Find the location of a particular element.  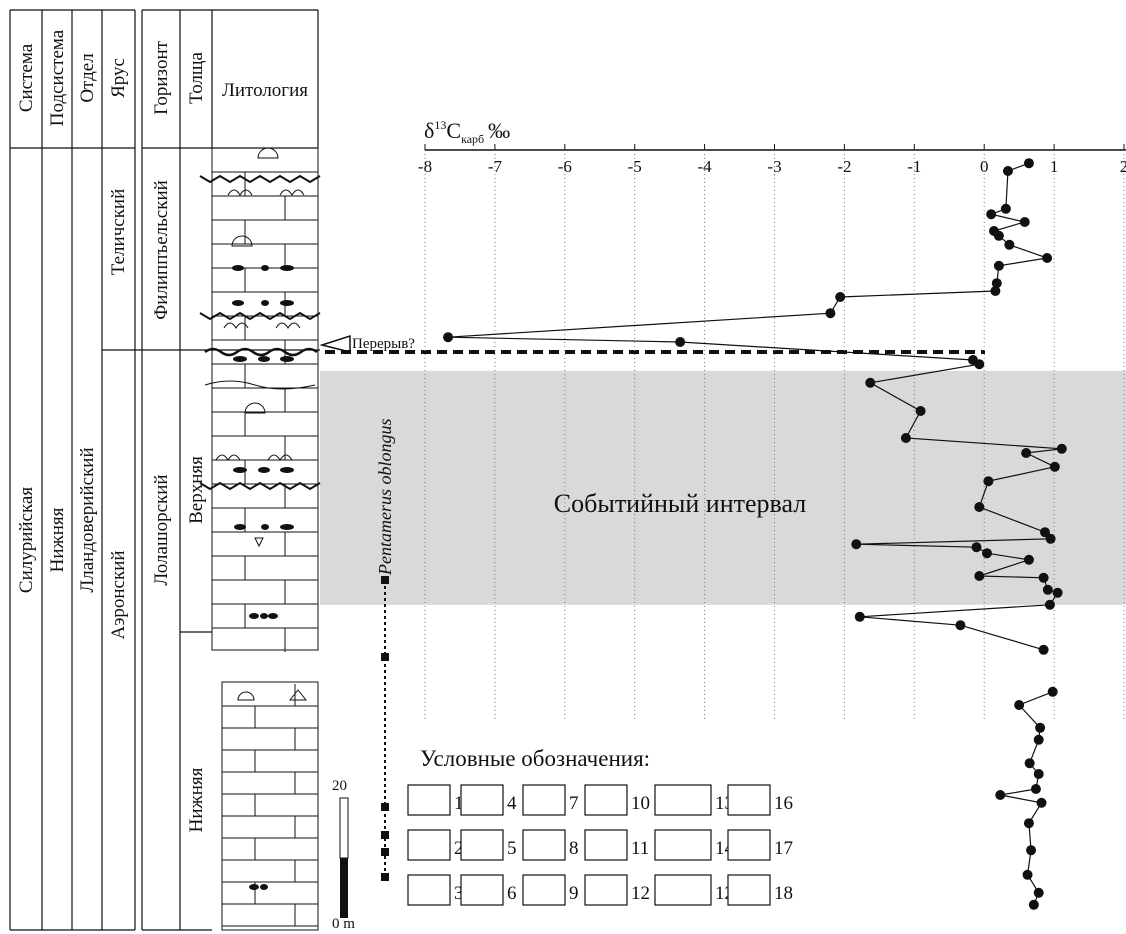

legend: 1 4 7 10 13 162 5 8 11 14 173 6 9 12 12 18 is located at coordinates (600, 845).